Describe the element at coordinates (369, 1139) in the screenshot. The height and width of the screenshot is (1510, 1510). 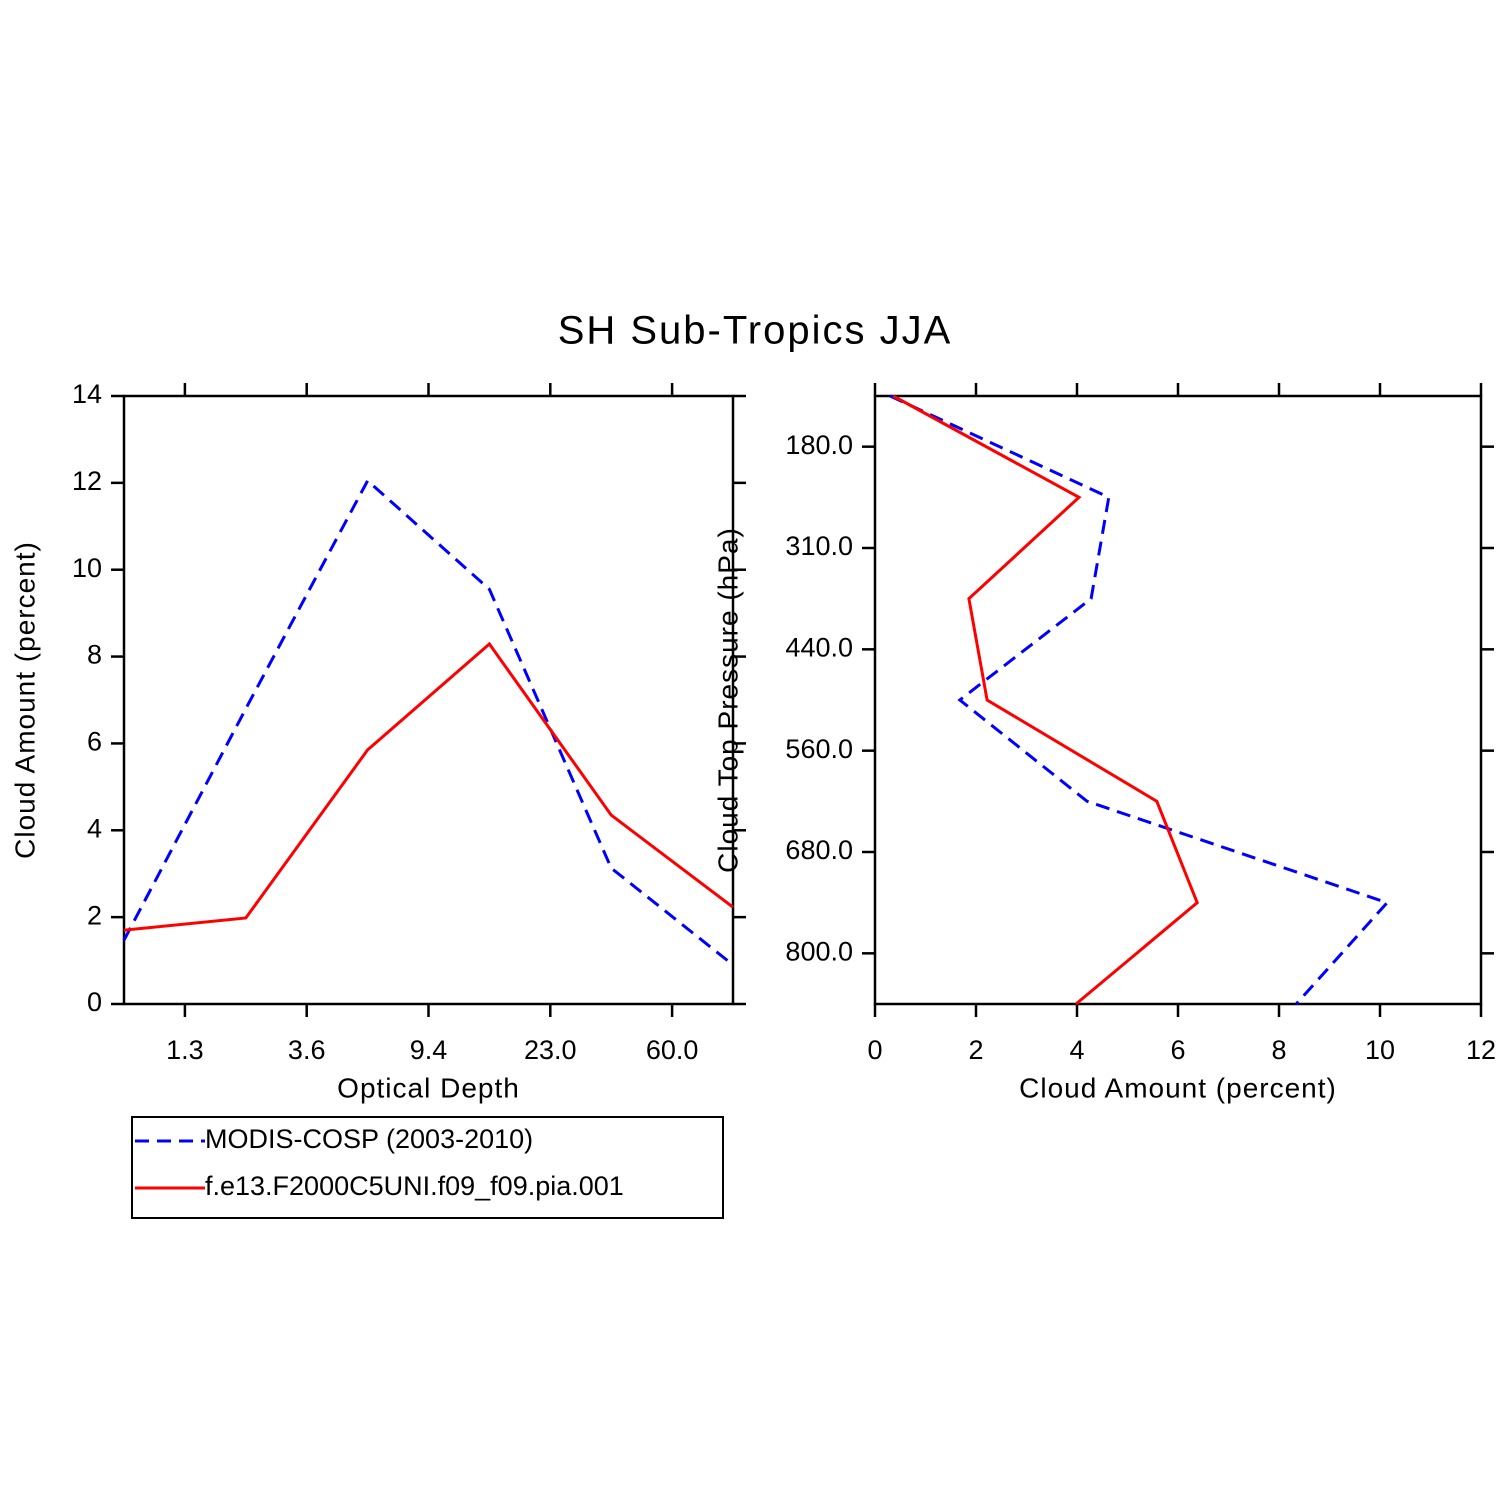
I see `legend-label: MODIS-COSP (2003-2010)` at that location.